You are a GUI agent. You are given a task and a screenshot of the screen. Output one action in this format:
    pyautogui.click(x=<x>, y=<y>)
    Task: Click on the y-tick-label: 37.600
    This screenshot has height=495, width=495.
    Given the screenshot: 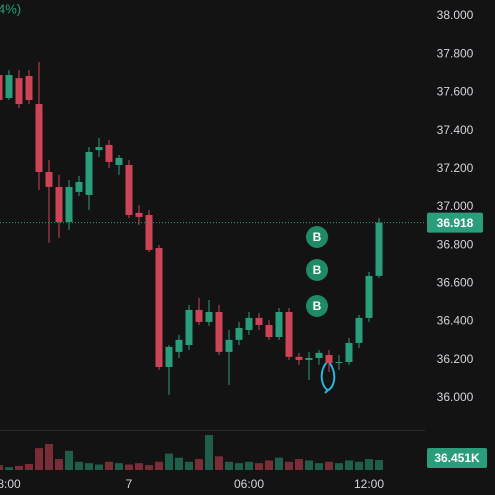 What is the action you would take?
    pyautogui.click(x=455, y=92)
    